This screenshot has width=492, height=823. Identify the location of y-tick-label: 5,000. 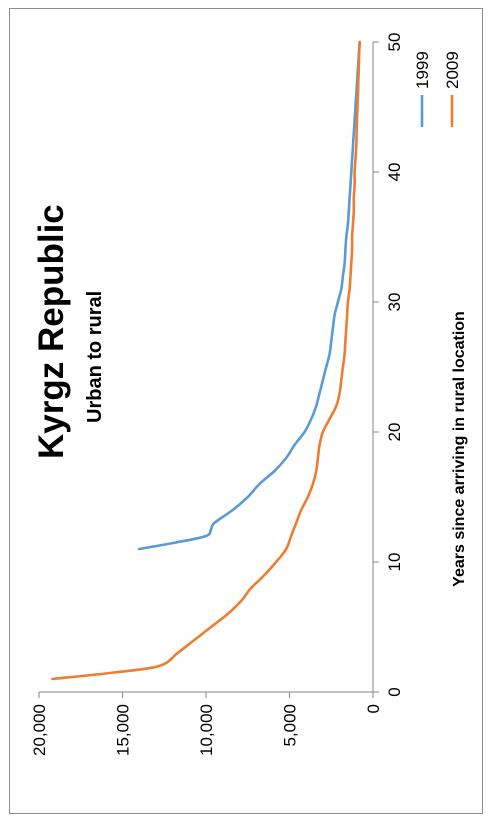
(290, 725).